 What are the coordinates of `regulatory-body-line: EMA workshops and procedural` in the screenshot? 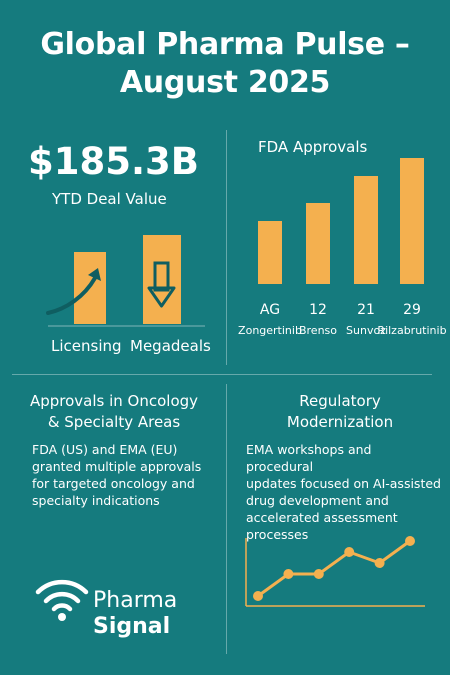 It's located at (309, 458).